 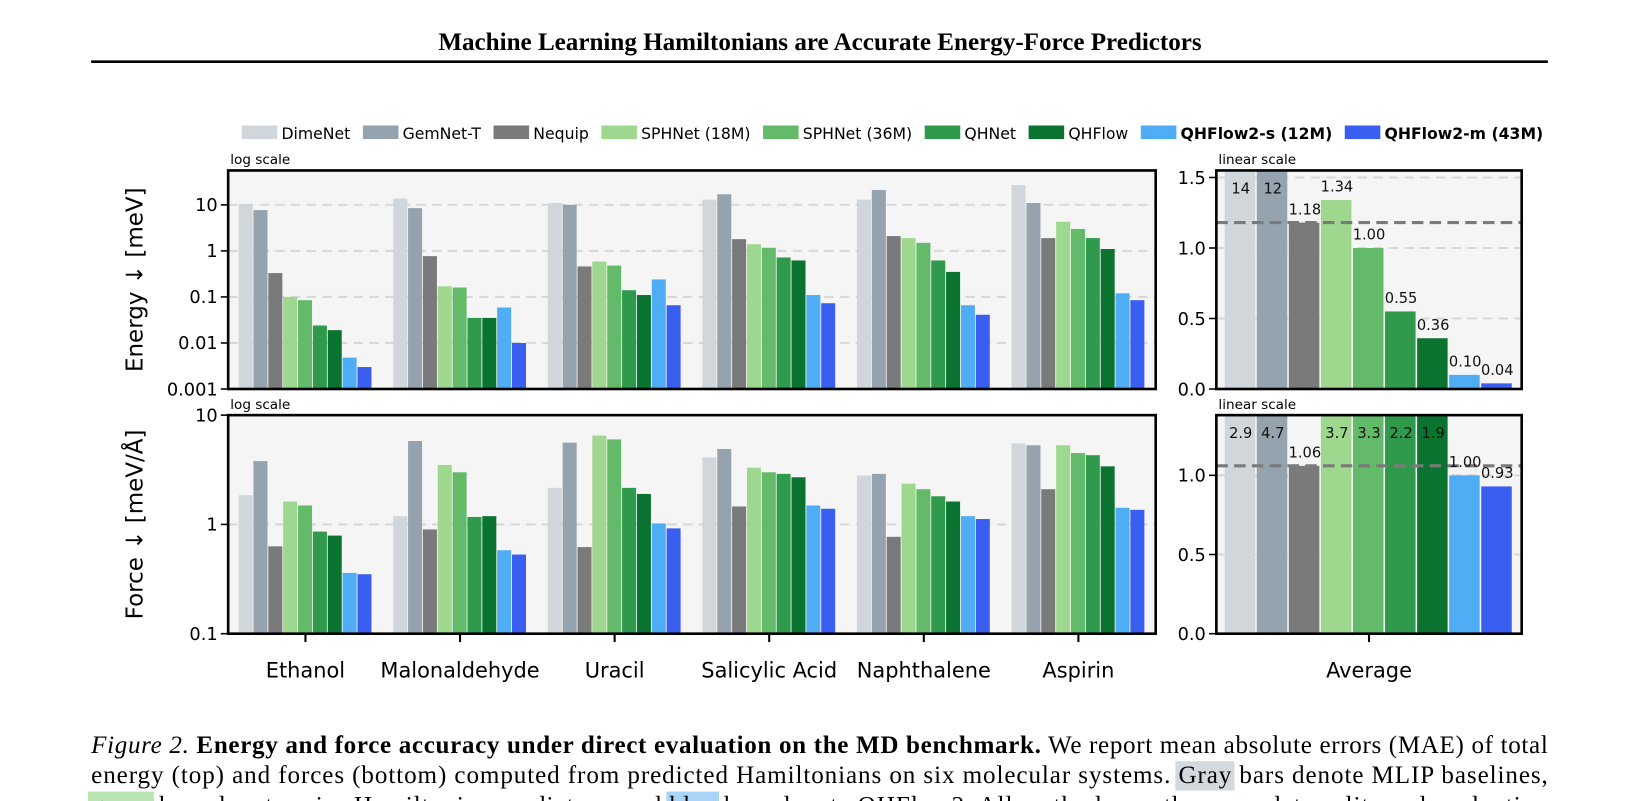 What do you see at coordinates (211, 252) in the screenshot?
I see `y-tick-label: 1` at bounding box center [211, 252].